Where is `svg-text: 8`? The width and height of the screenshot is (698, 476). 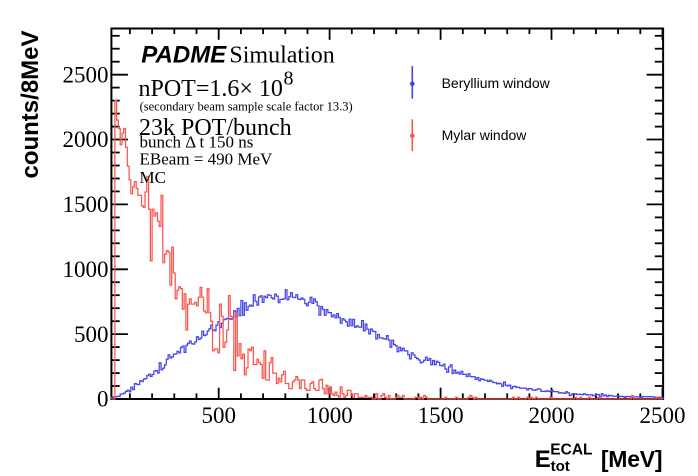 svg-text: 8 is located at coordinates (289, 78).